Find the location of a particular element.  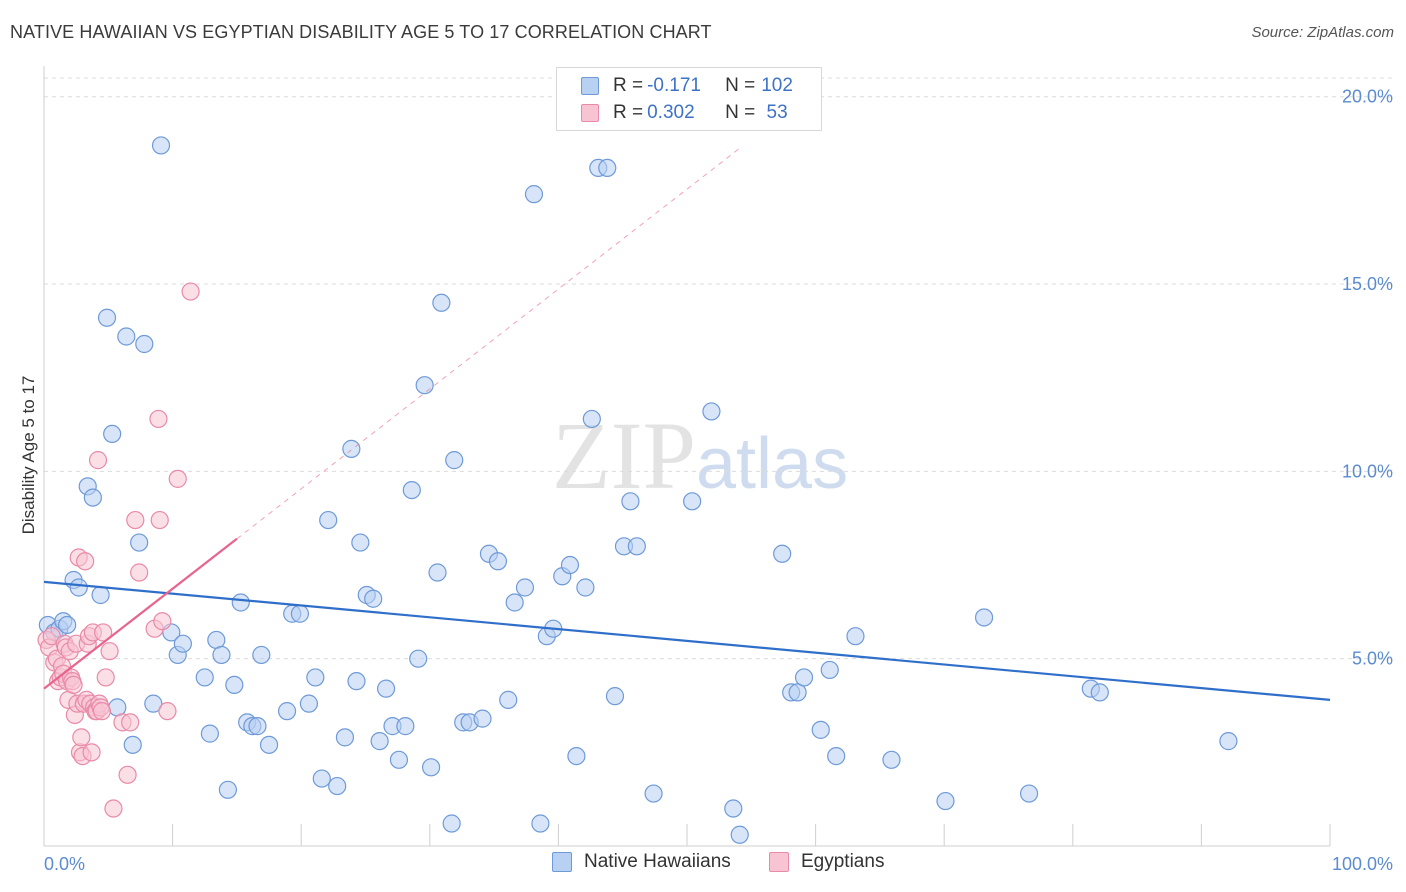

legend-row-egyptians: R = 0.302 N = 53 is located at coordinates (684, 113).